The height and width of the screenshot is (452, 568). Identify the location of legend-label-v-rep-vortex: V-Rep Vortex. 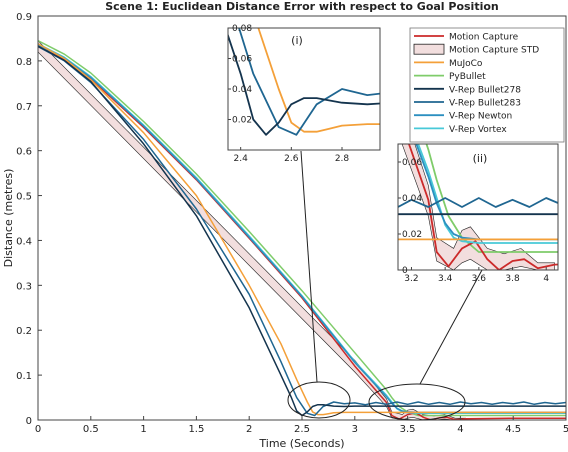
(478, 130).